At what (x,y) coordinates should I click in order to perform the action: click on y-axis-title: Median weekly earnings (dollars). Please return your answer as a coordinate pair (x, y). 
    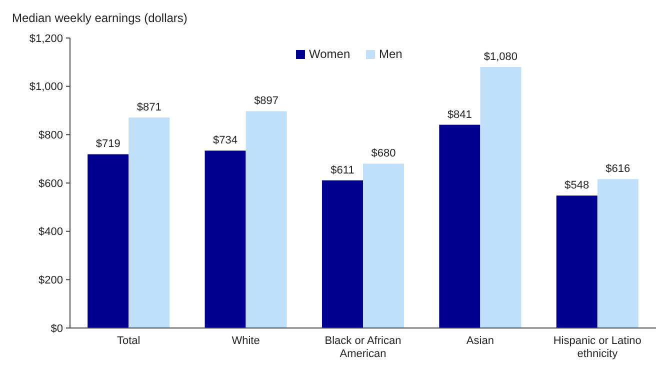
    Looking at the image, I should click on (100, 18).